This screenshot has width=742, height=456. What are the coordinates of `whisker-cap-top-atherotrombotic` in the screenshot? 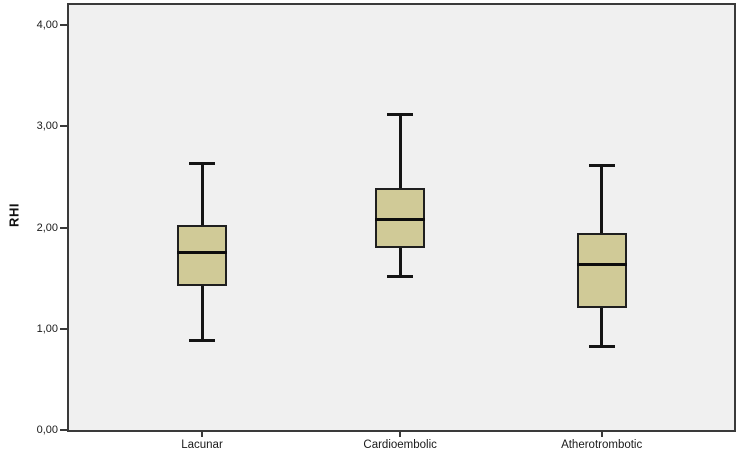 It's located at (601, 166).